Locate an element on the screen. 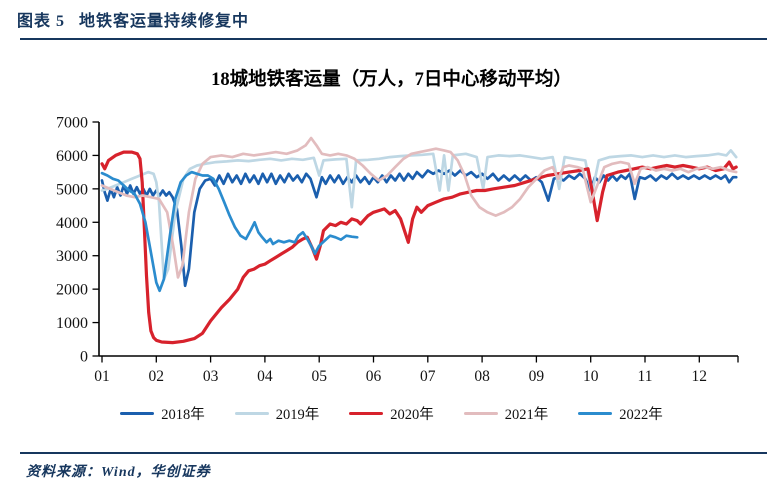 The width and height of the screenshot is (783, 500). legend-item-2018: 2018年 is located at coordinates (162, 413).